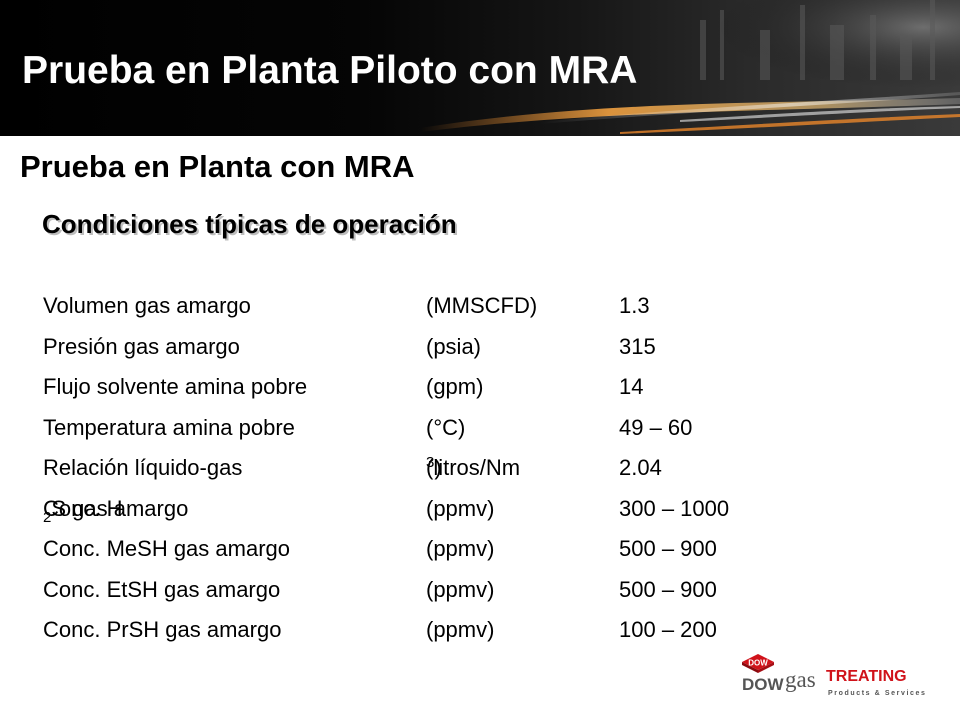  What do you see at coordinates (674, 508) in the screenshot?
I see `param-value: 300 – 1000` at bounding box center [674, 508].